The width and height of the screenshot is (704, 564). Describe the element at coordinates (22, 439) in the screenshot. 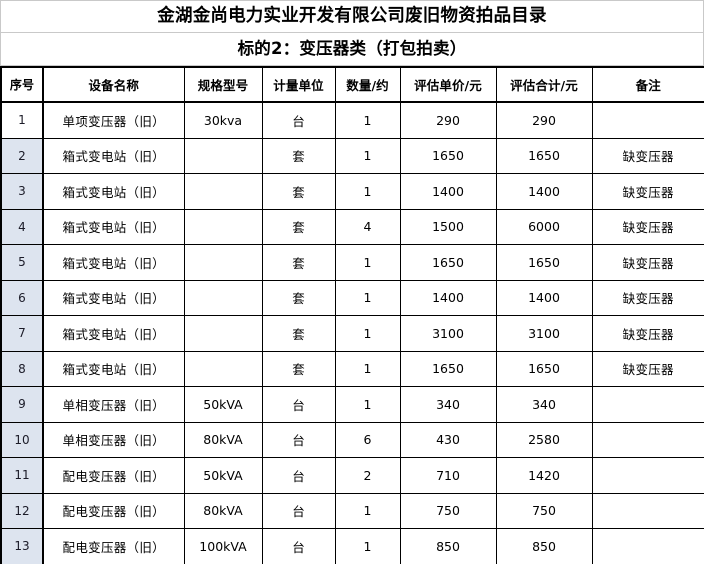

I see `cell-seq: 10` at that location.